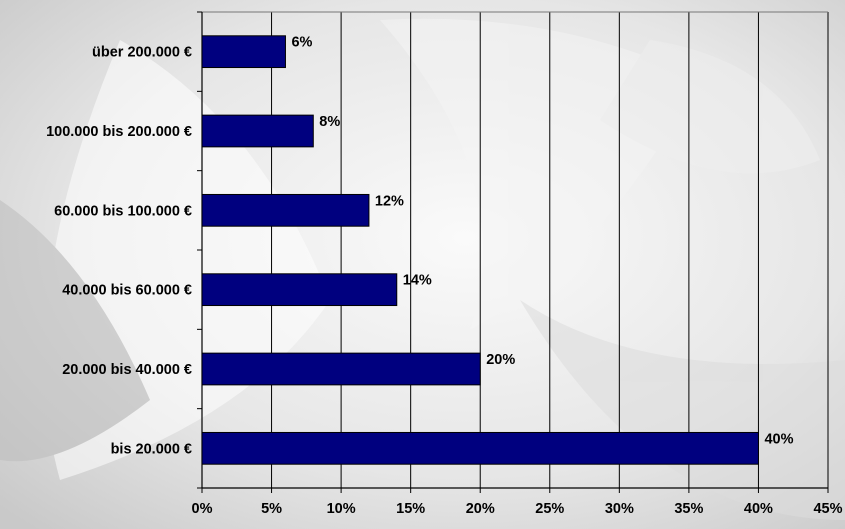  What do you see at coordinates (480, 509) in the screenshot?
I see `x-tick-label: 20%` at bounding box center [480, 509].